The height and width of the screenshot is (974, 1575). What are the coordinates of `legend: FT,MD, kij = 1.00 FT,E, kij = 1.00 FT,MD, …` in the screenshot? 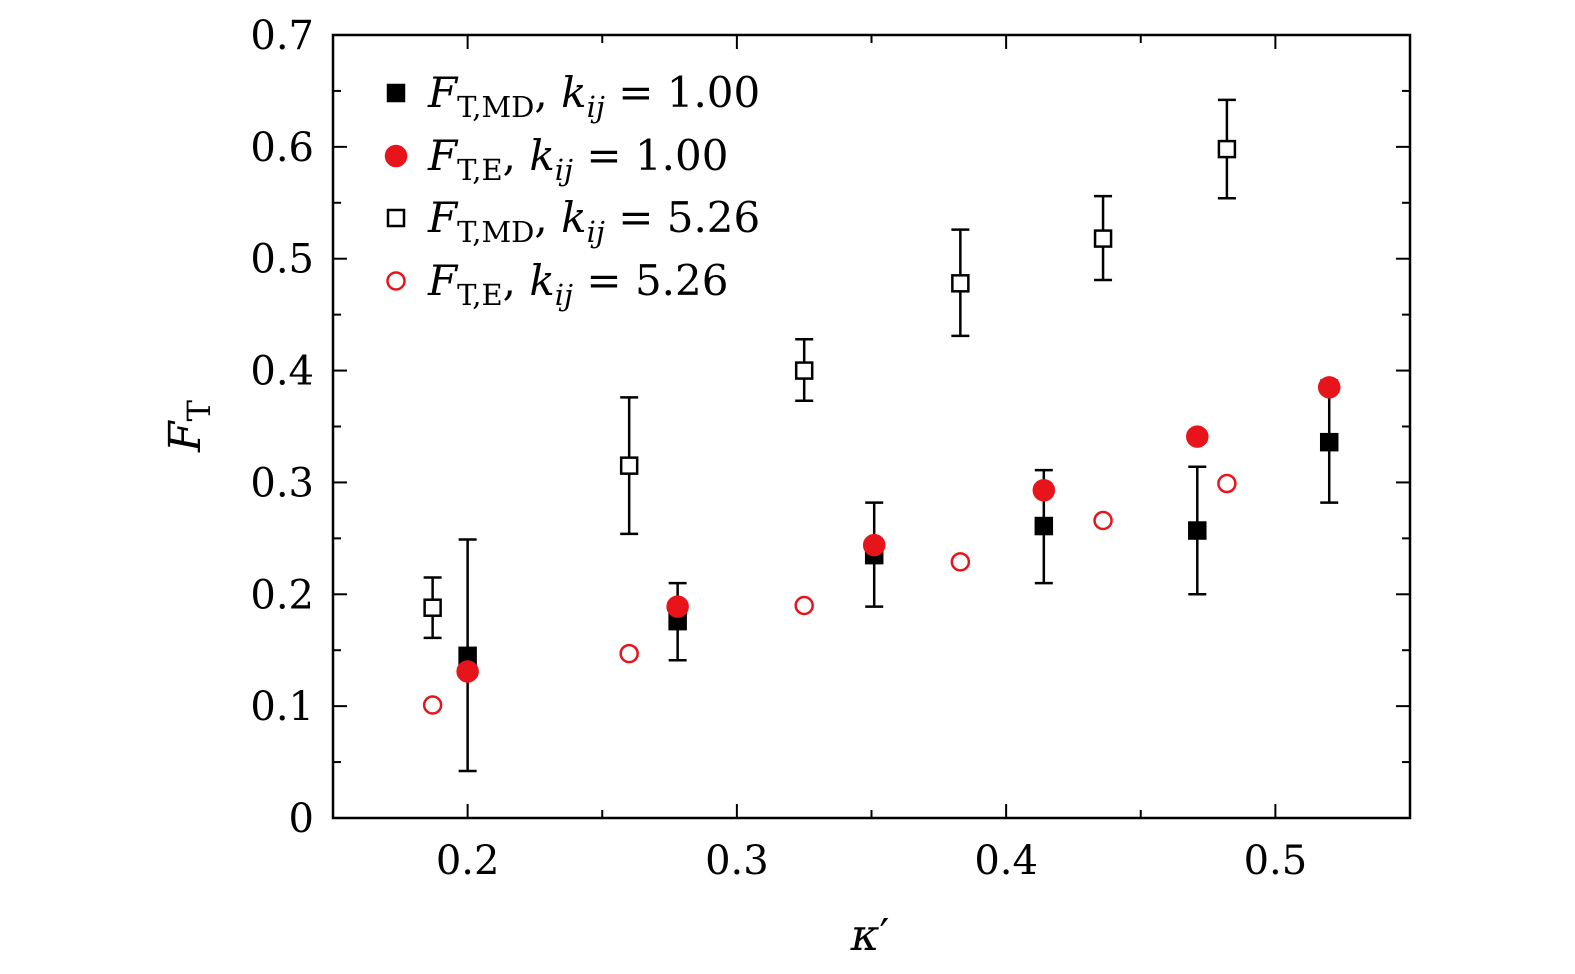 It's located at (572, 190).